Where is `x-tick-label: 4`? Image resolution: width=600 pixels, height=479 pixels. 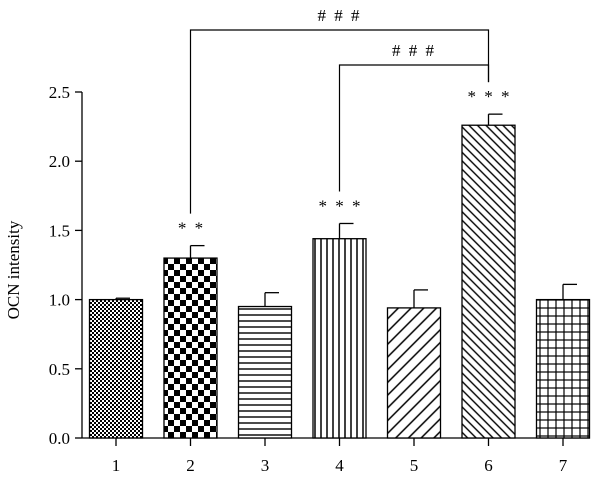 x-tick-label: 4 is located at coordinates (339, 465).